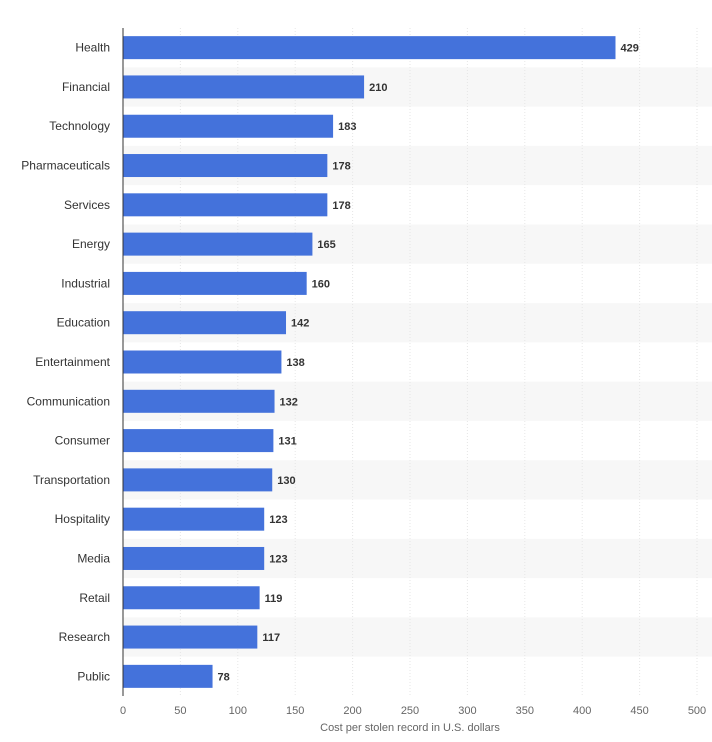 This screenshot has height=742, width=712. I want to click on bar-services, so click(225, 205).